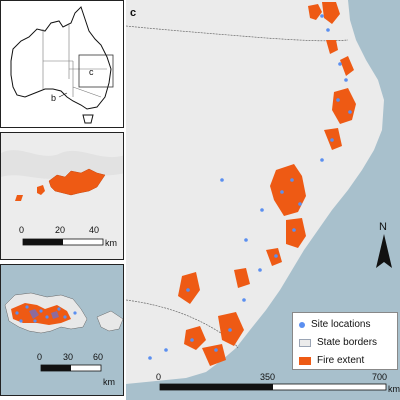 Image resolution: width=400 pixels, height=400 pixels. Describe the element at coordinates (87, 92) in the screenshot. I see `state-line-nsw-vic` at that location.